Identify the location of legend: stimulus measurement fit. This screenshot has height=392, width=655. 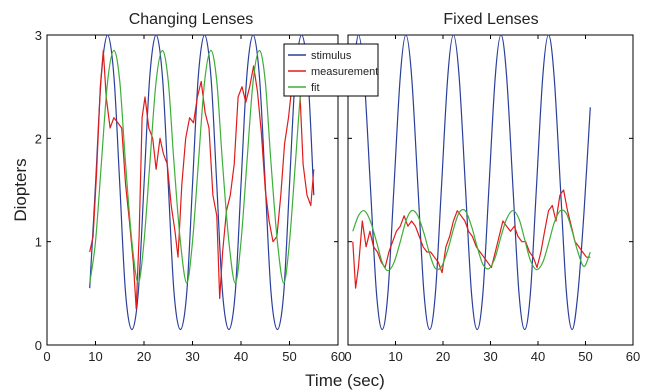
(331, 70).